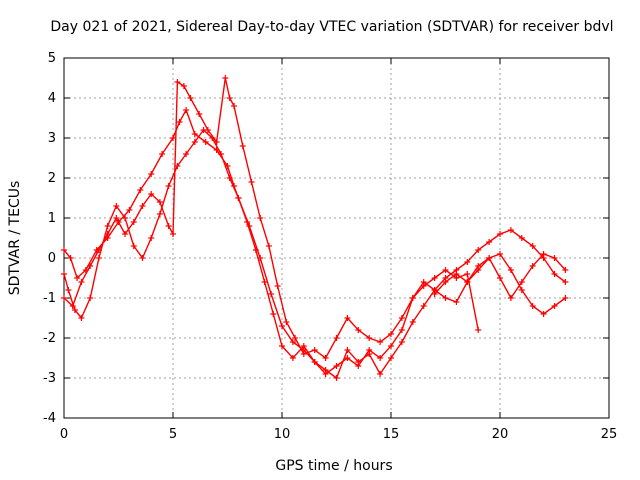 Image resolution: width=640 pixels, height=480 pixels. Describe the element at coordinates (52, 178) in the screenshot. I see `y-tick-label: 2` at that location.